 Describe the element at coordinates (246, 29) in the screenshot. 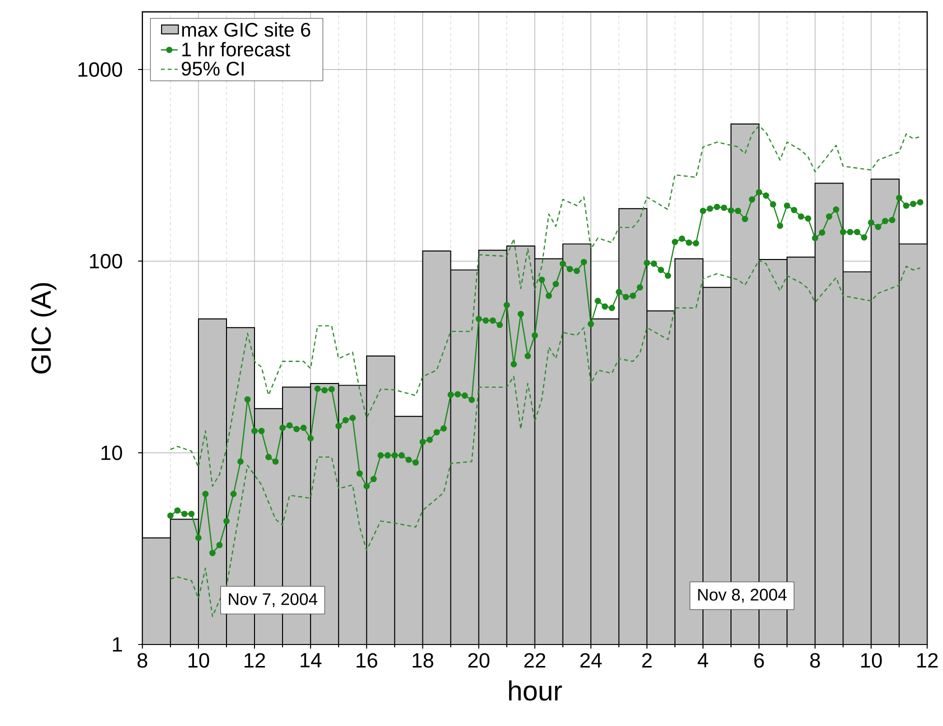

I see `text: max GIC site 6` at that location.